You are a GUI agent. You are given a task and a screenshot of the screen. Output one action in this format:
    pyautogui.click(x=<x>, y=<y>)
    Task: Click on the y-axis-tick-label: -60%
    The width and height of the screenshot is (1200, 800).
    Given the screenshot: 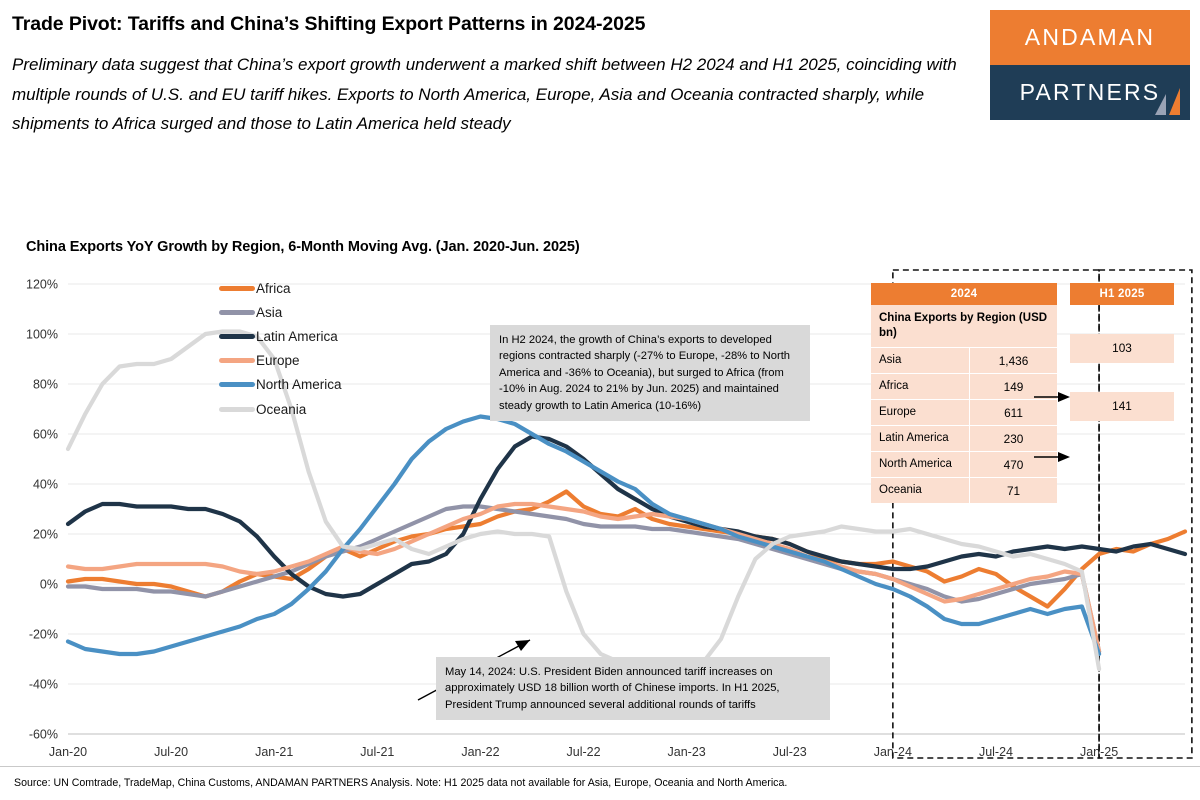 What is the action you would take?
    pyautogui.click(x=43, y=735)
    